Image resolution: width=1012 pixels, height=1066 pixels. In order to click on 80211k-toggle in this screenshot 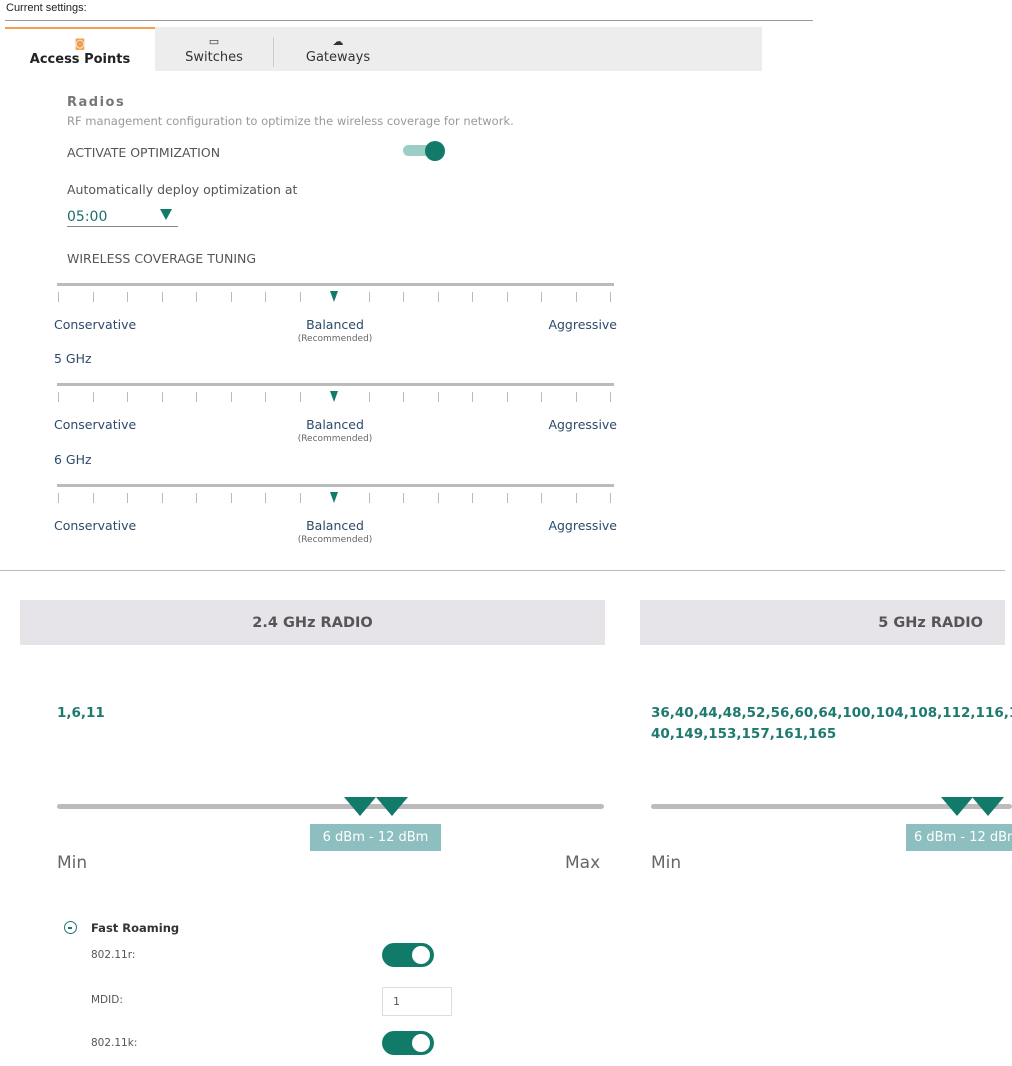, I will do `click(408, 1043)`.